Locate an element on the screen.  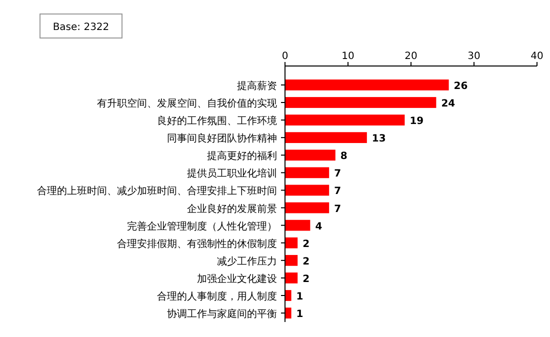
y-tick-label: 合理的上班时间、减少加班时间、合理安排上下班时间 is located at coordinates (157, 191).